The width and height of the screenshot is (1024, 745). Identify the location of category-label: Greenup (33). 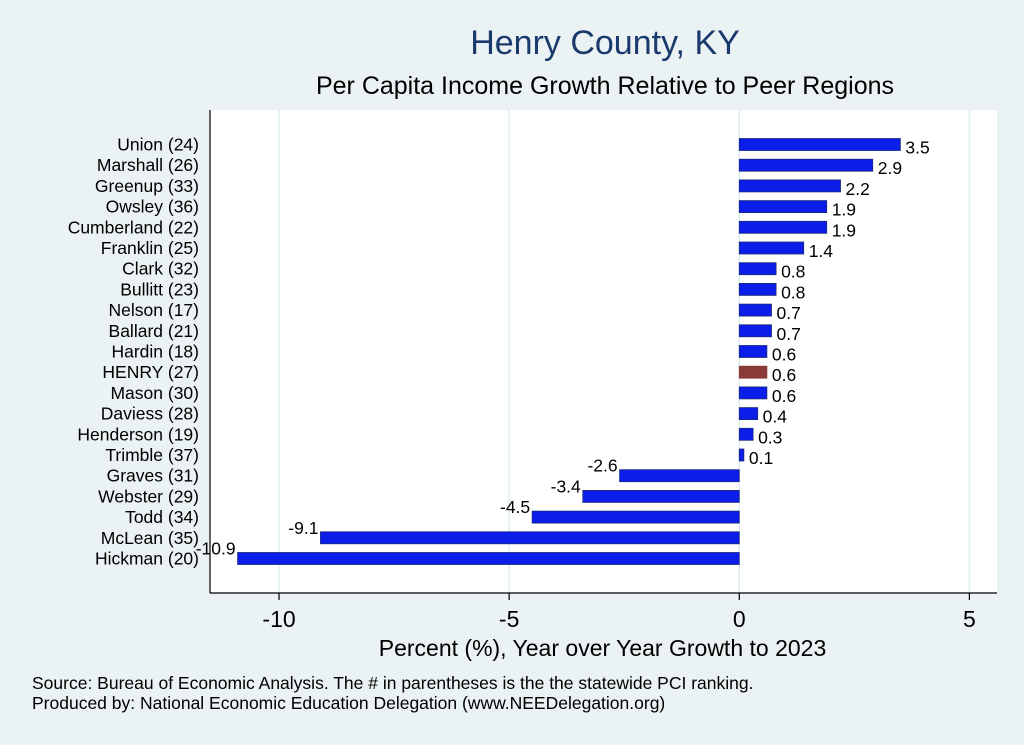
(147, 186).